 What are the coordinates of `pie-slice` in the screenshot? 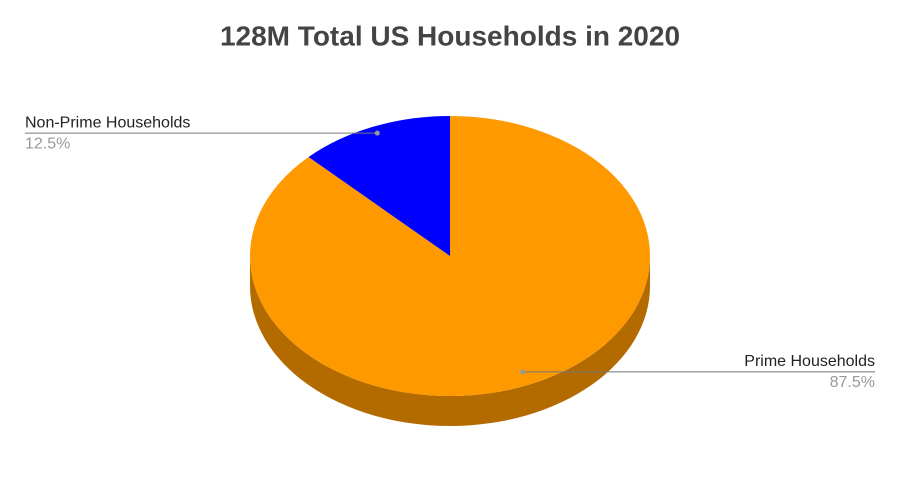 It's located at (379, 186).